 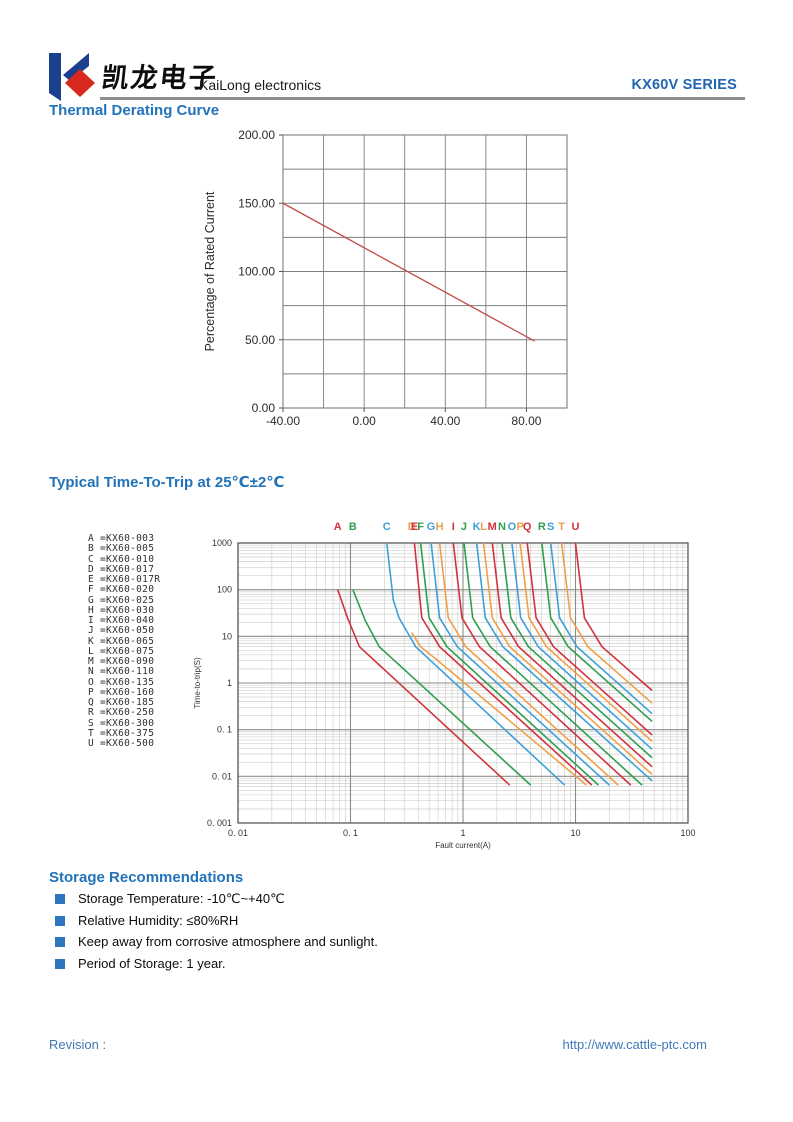 What do you see at coordinates (121, 590) in the screenshot?
I see `legend-item-F: F =KX60-020` at bounding box center [121, 590].